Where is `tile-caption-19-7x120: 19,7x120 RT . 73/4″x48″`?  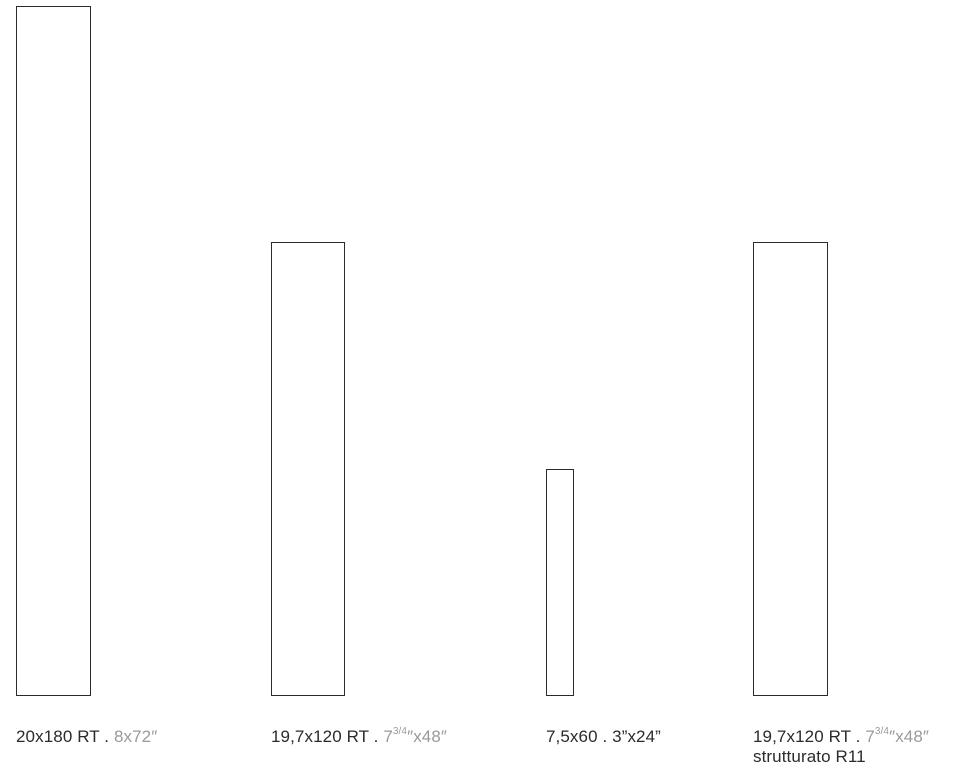 tile-caption-19-7x120: 19,7x120 RT . 73/4″x48″ is located at coordinates (359, 737).